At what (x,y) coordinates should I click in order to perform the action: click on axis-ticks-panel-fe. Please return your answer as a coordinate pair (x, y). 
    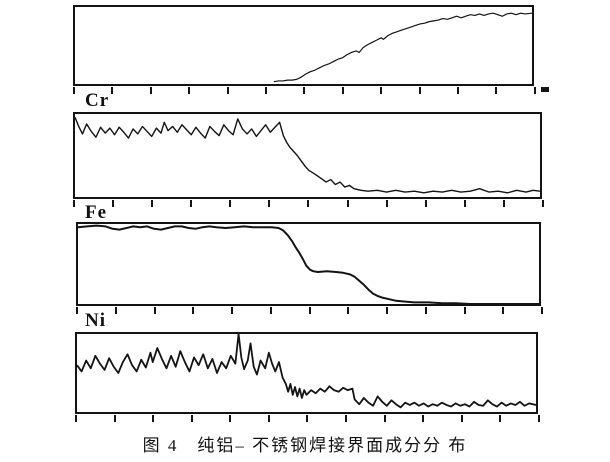
    Looking at the image, I should click on (309, 310).